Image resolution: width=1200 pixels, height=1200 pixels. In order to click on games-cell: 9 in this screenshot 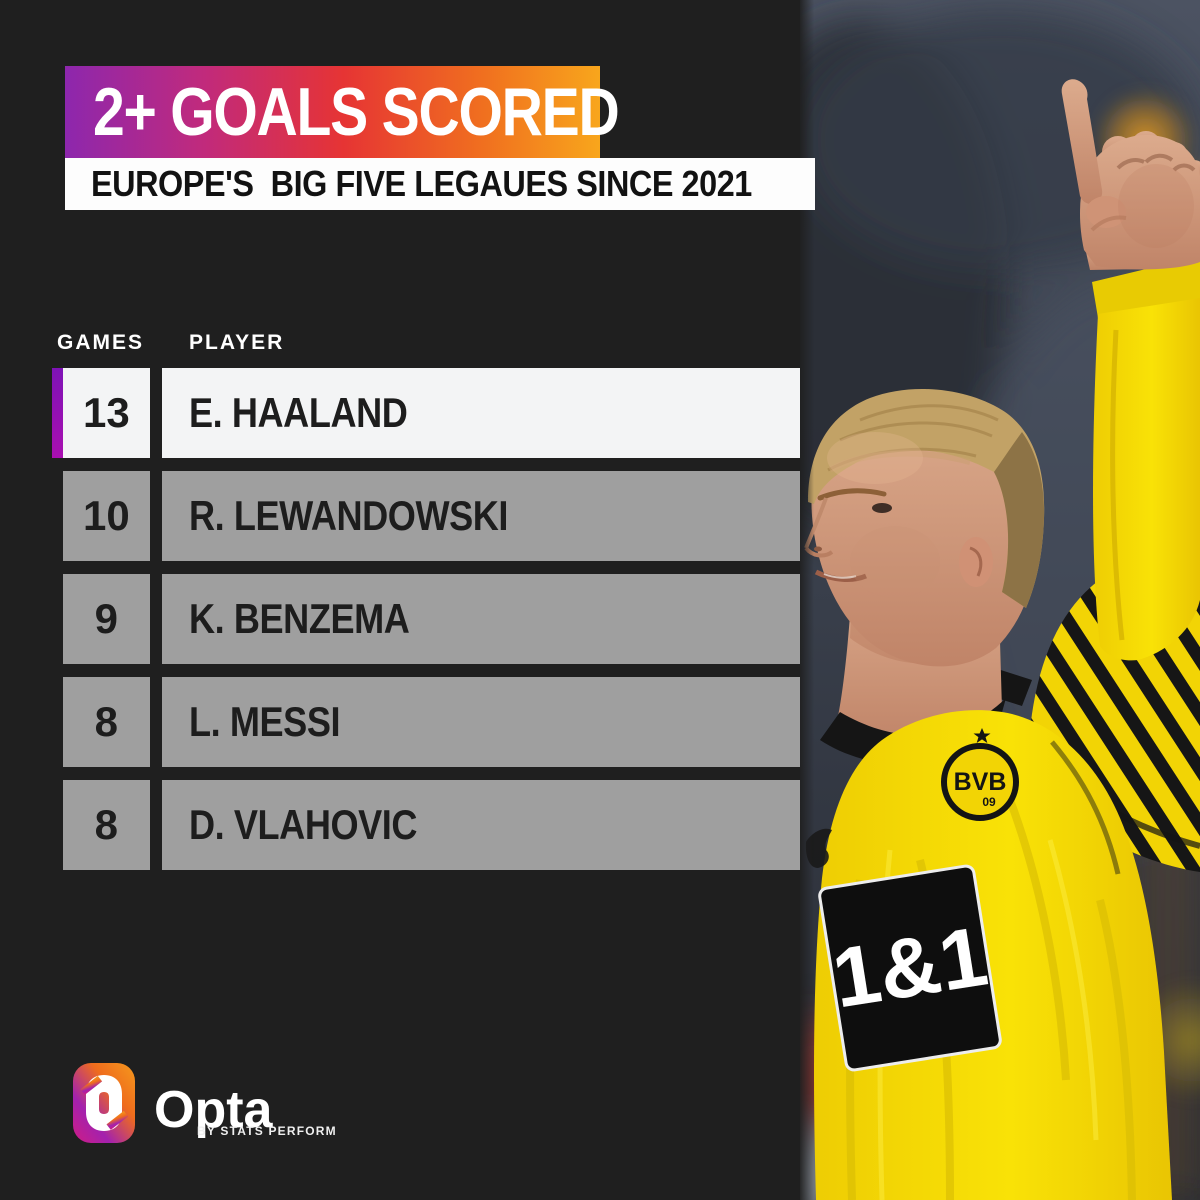, I will do `click(106, 619)`.